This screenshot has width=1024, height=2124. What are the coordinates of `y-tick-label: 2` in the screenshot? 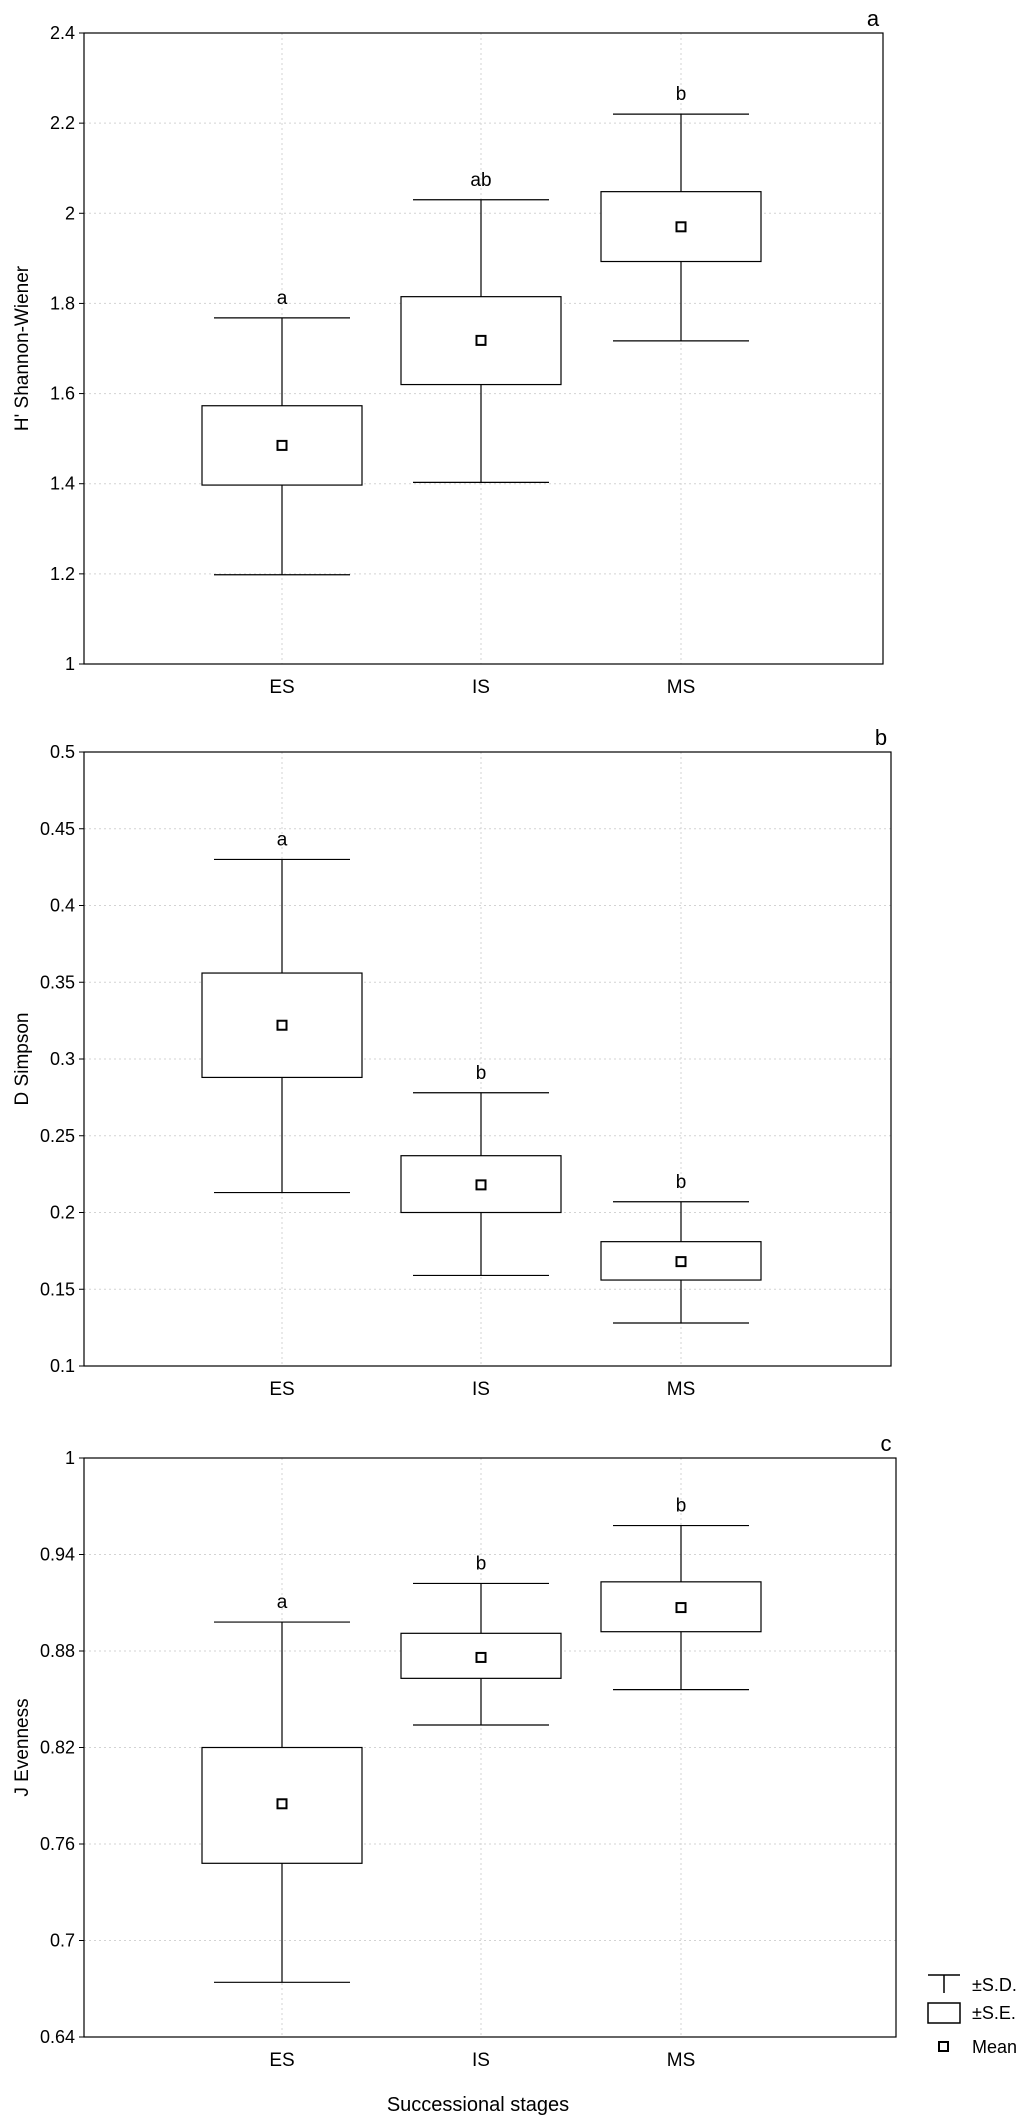 It's located at (70, 213).